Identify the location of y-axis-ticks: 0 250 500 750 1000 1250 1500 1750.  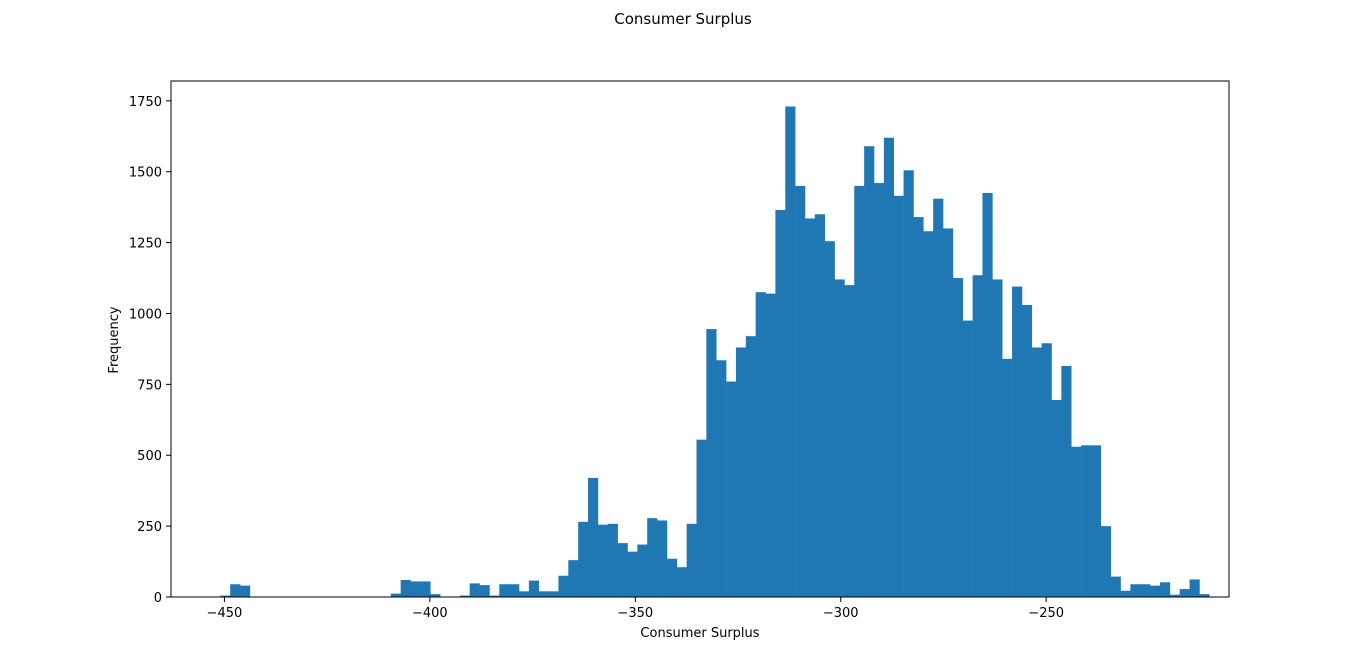
(150, 350).